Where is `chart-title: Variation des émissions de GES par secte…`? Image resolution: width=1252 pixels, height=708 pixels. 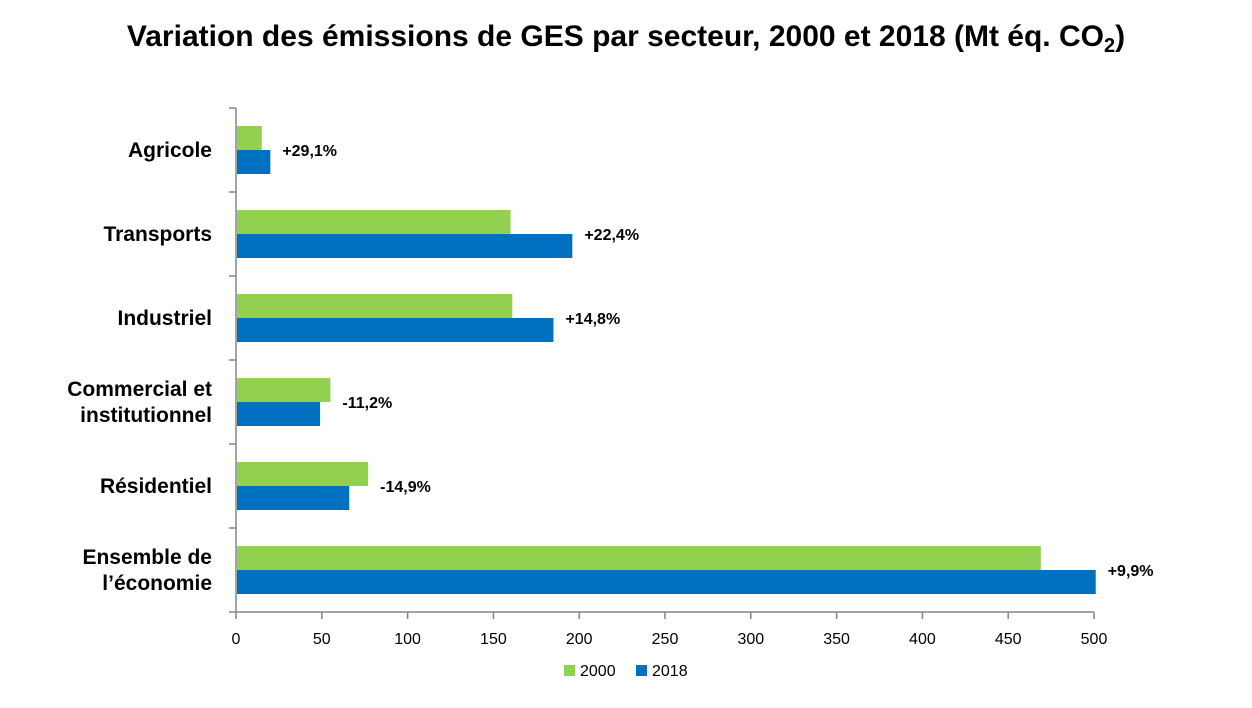
chart-title: Variation des émissions de GES par secte… is located at coordinates (626, 38).